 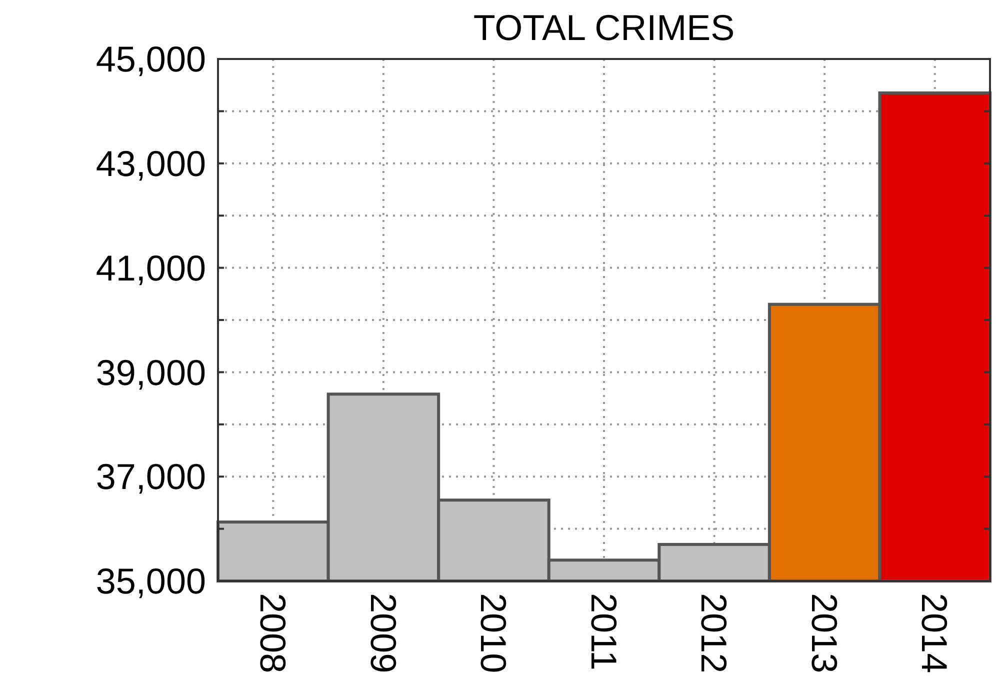 I want to click on x-tick-label: 2009, so click(x=383, y=633).